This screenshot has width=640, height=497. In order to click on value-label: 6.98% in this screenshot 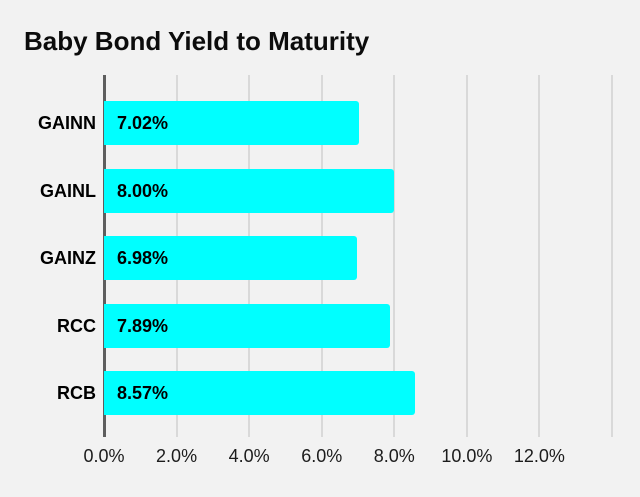, I will do `click(143, 257)`.